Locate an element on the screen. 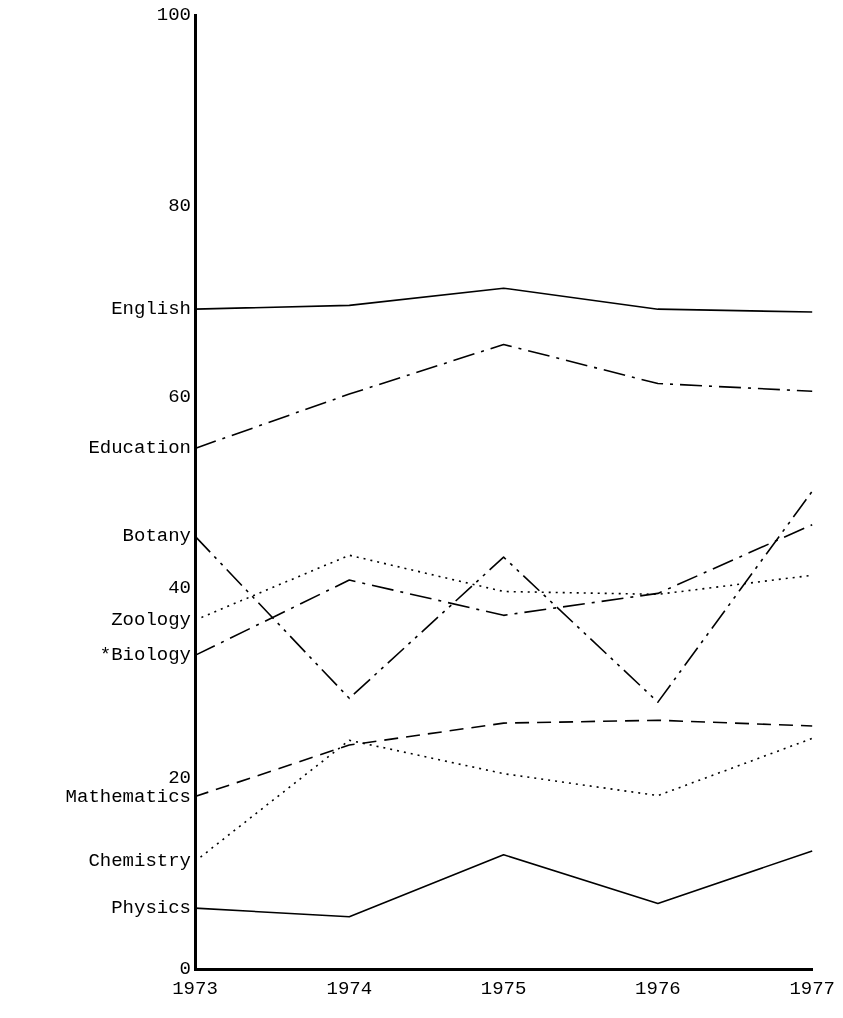  y-tick-label: 80 is located at coordinates (179, 206).